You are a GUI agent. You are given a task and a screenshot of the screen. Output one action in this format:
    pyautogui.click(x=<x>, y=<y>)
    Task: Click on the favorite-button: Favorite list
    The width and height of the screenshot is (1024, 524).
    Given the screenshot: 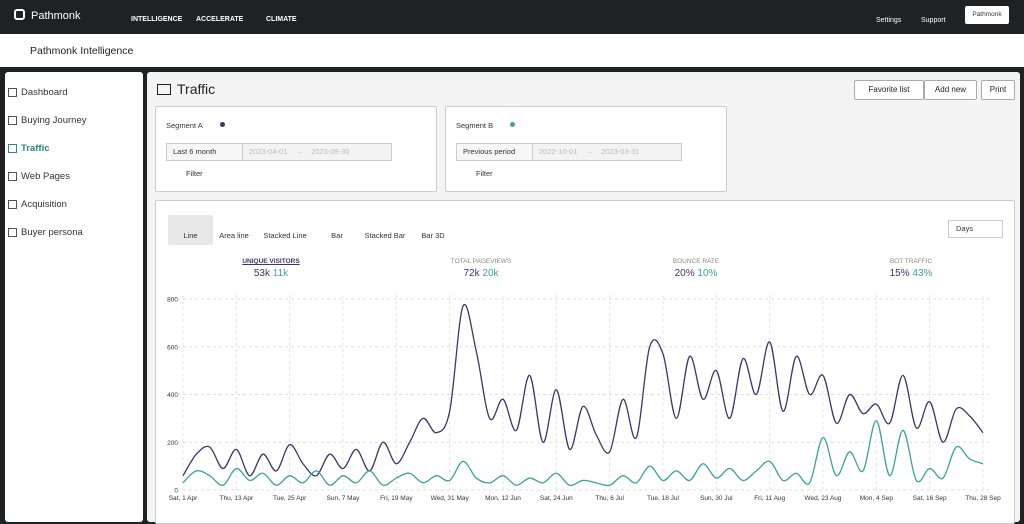 What is the action you would take?
    pyautogui.click(x=889, y=90)
    